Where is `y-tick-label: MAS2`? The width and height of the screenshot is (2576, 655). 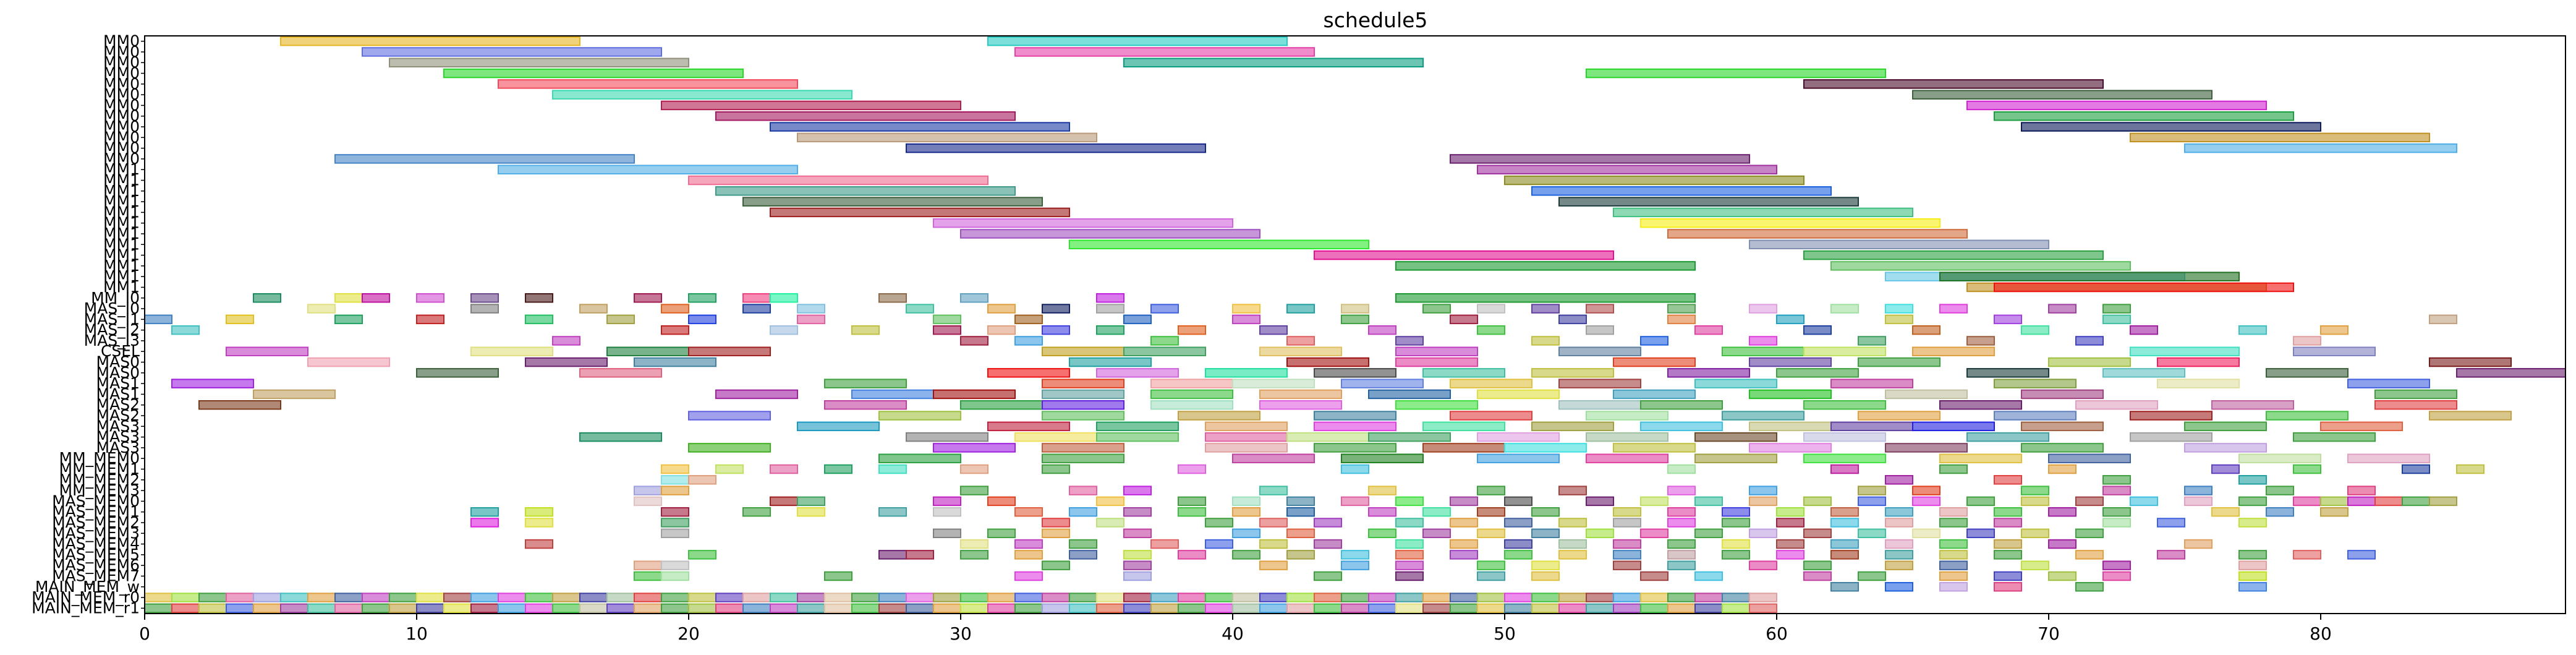 y-tick-label: MAS2 is located at coordinates (118, 405).